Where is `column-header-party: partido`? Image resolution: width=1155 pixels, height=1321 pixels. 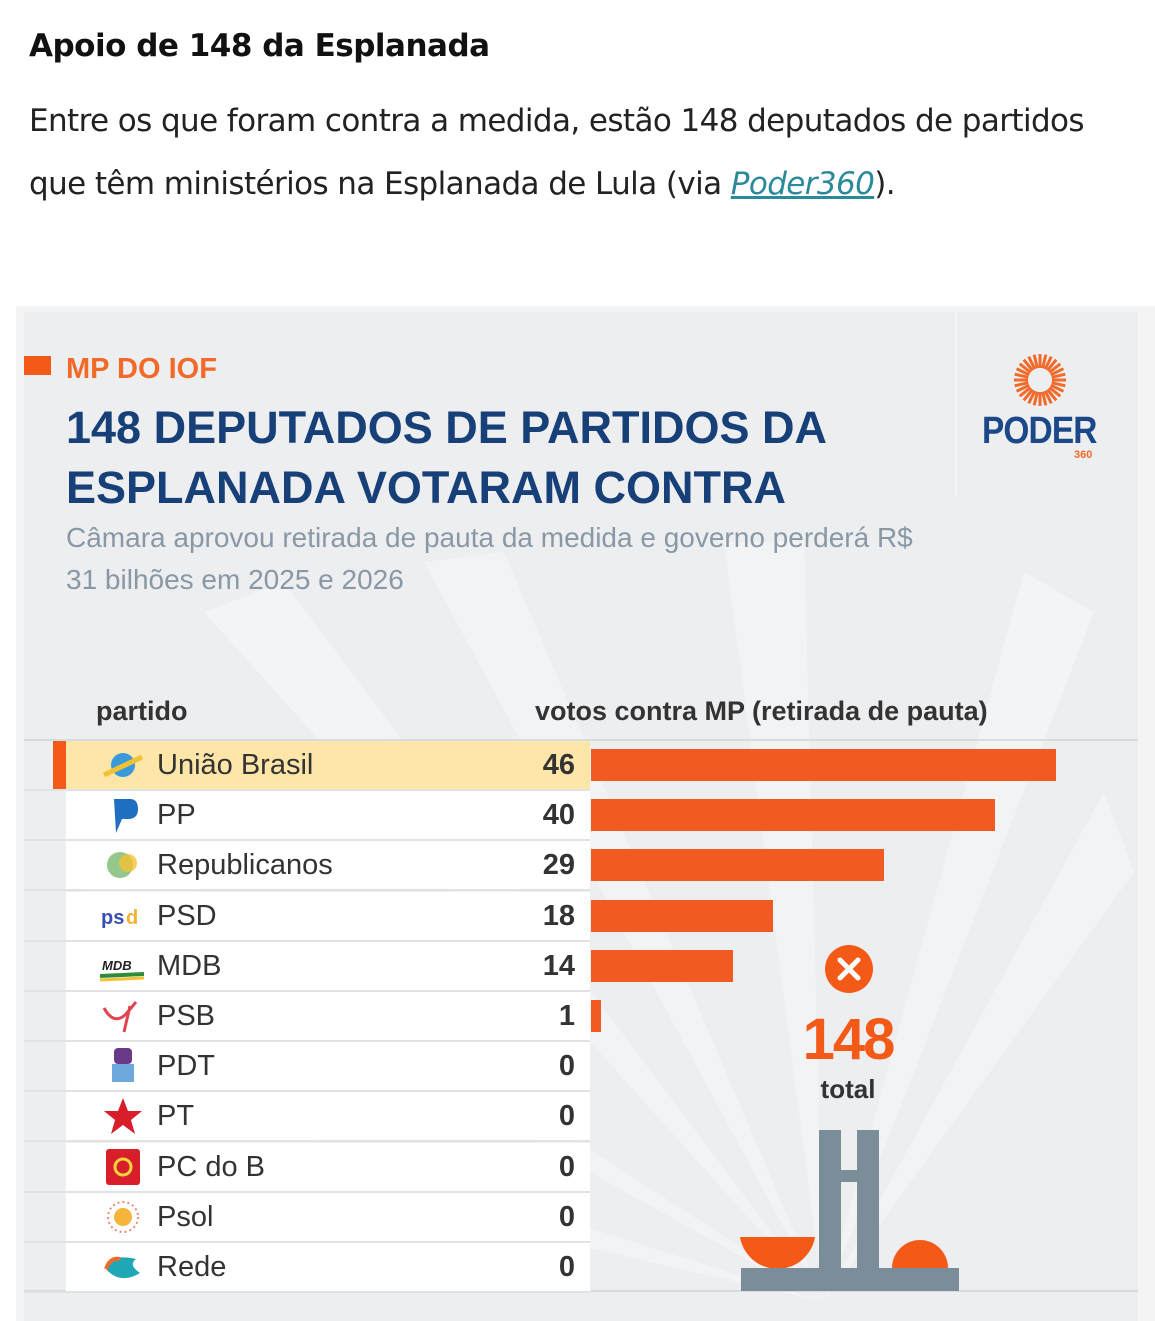
column-header-party: partido is located at coordinates (142, 711).